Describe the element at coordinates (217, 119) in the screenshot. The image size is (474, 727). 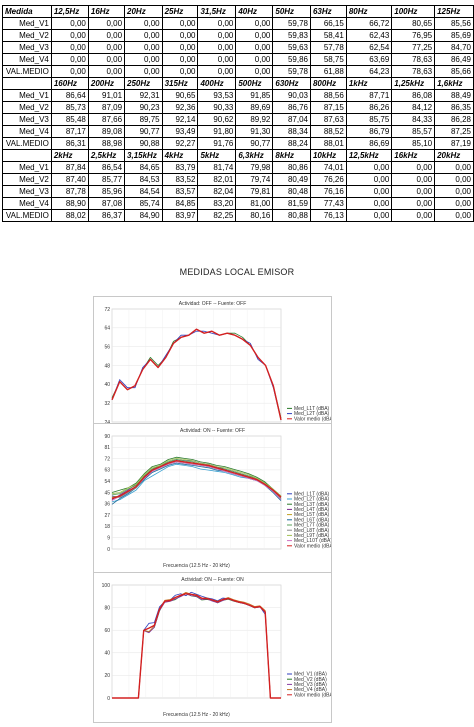
I see `table-cell: 90,62` at that location.